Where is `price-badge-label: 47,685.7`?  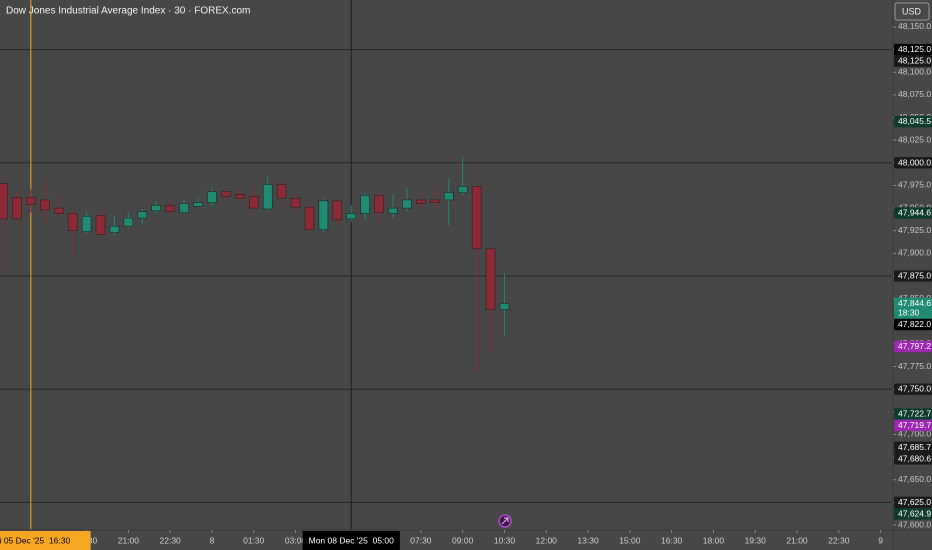 price-badge-label: 47,685.7 is located at coordinates (914, 447).